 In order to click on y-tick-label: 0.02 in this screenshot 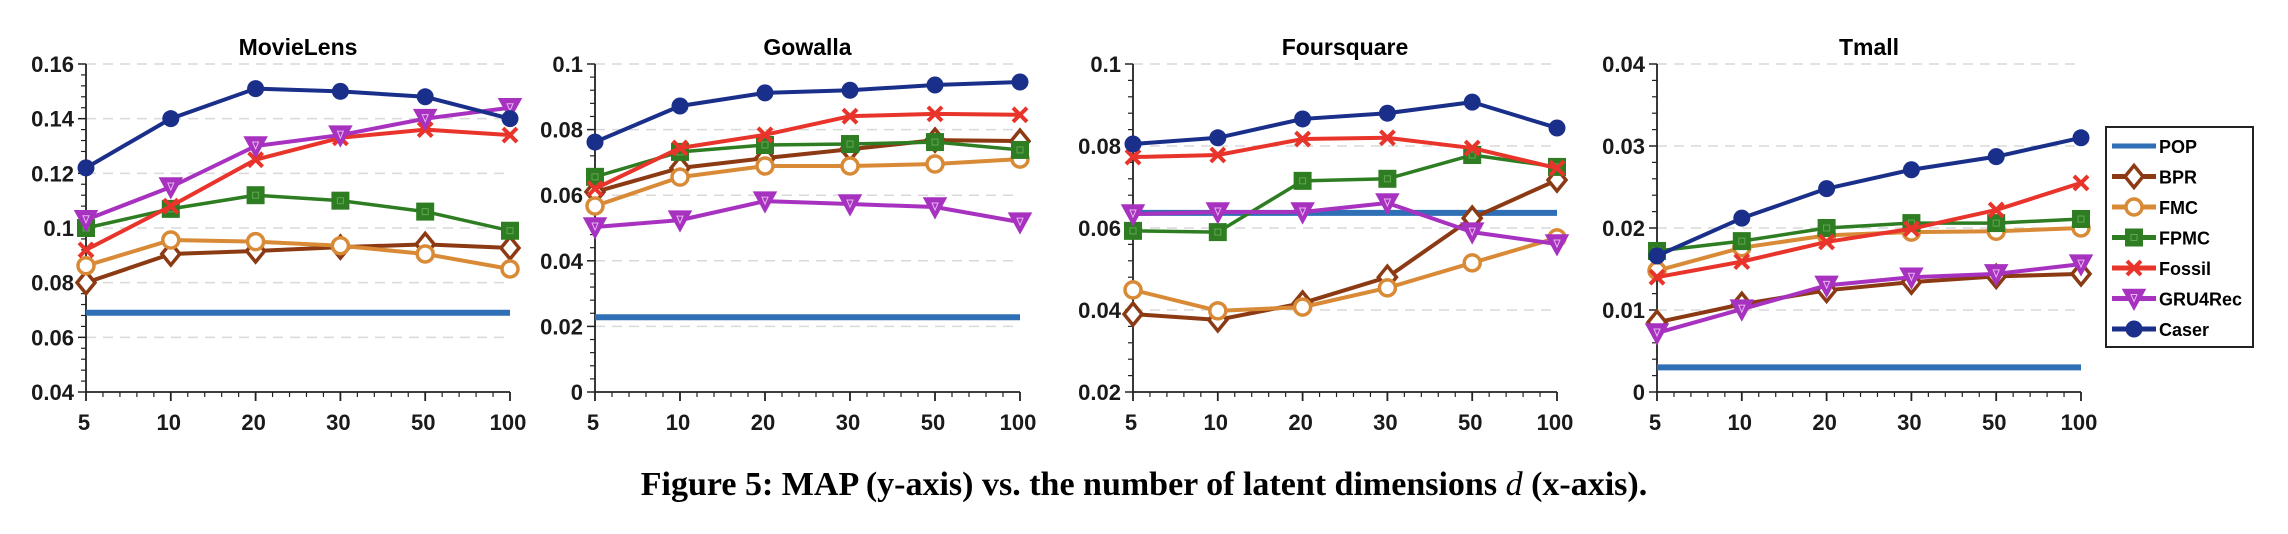, I will do `click(1623, 228)`.